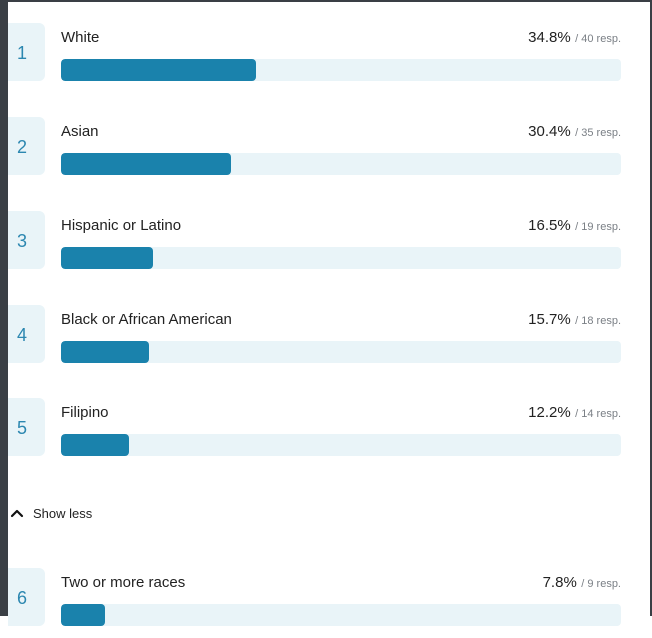 This screenshot has height=638, width=652. What do you see at coordinates (326, 58) in the screenshot?
I see `result-row: 1 White 34.8% / 40 resp.` at bounding box center [326, 58].